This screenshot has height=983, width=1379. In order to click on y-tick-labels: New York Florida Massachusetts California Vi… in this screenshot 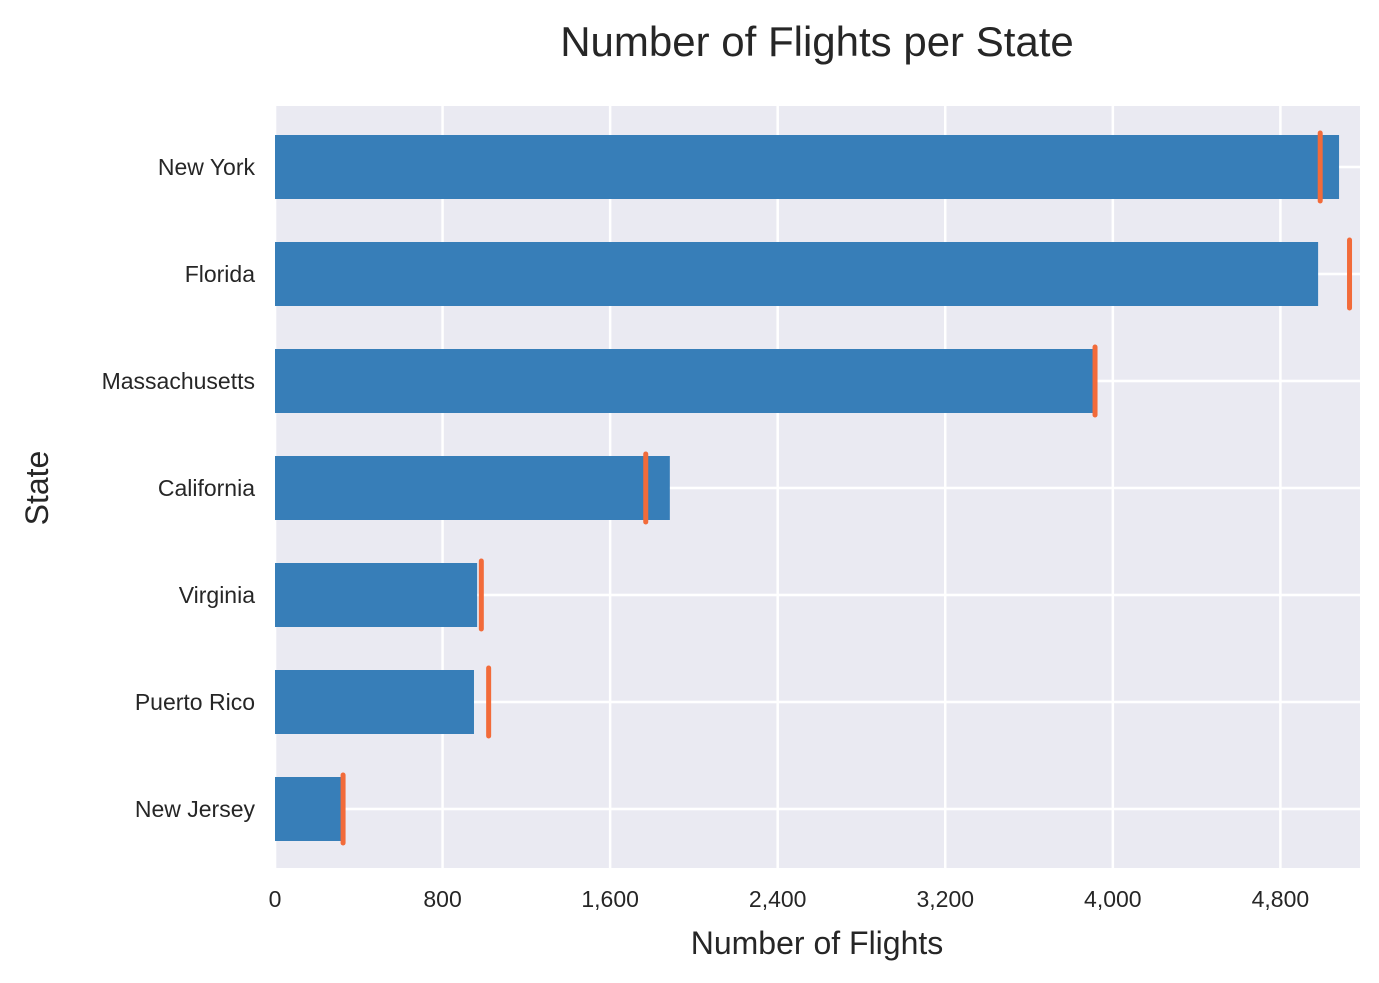, I will do `click(179, 488)`.